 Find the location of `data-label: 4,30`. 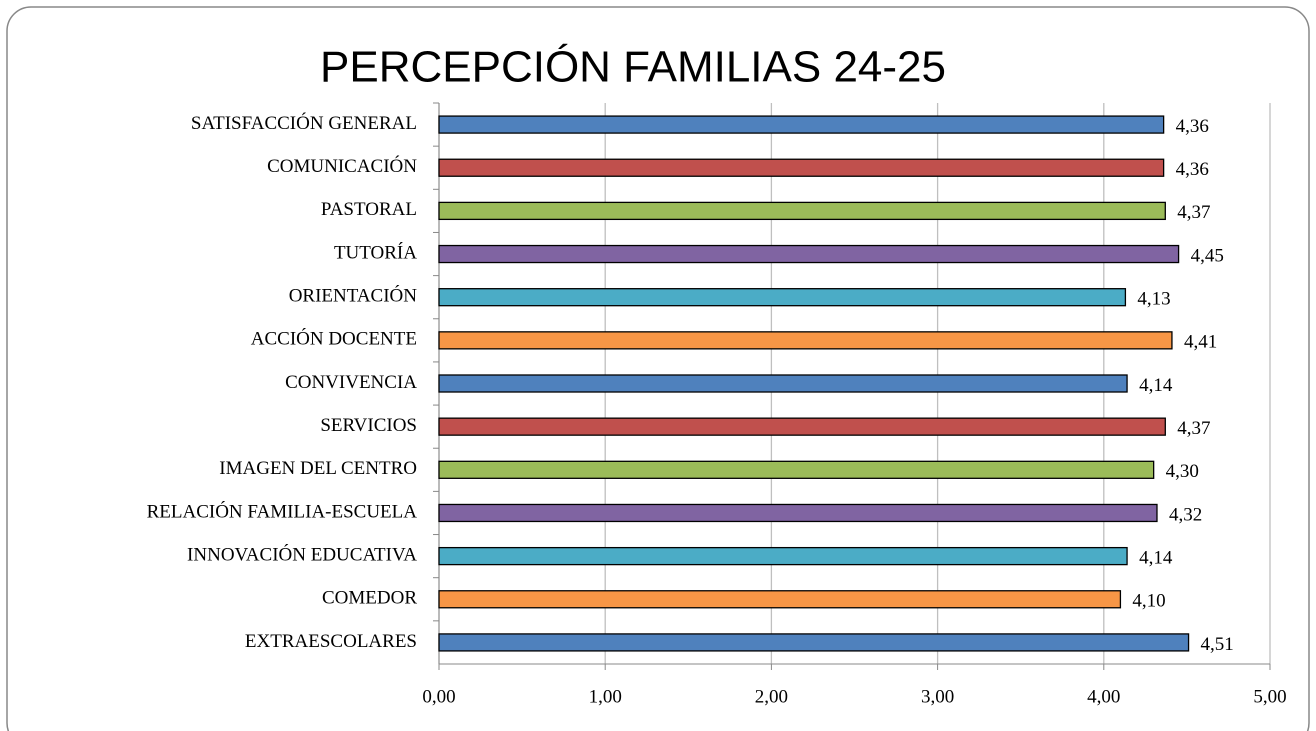

data-label: 4,30 is located at coordinates (1182, 471).